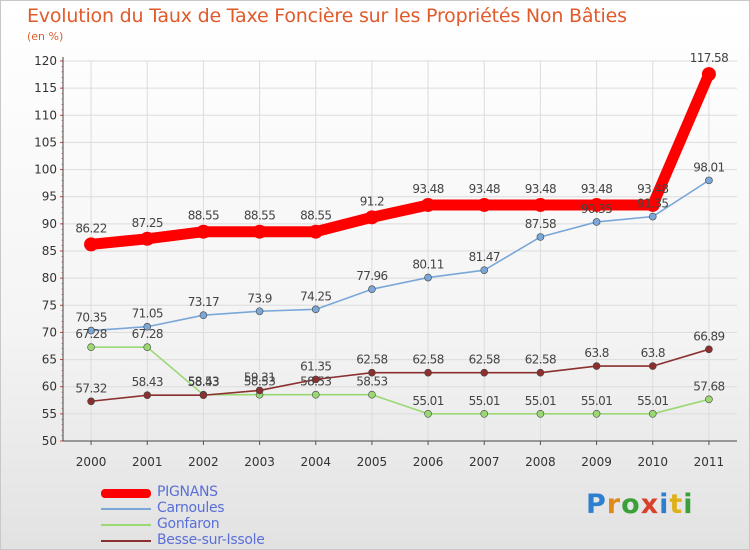  What do you see at coordinates (708, 336) in the screenshot?
I see `data-label-besse-sur-issole: 66.89` at bounding box center [708, 336].